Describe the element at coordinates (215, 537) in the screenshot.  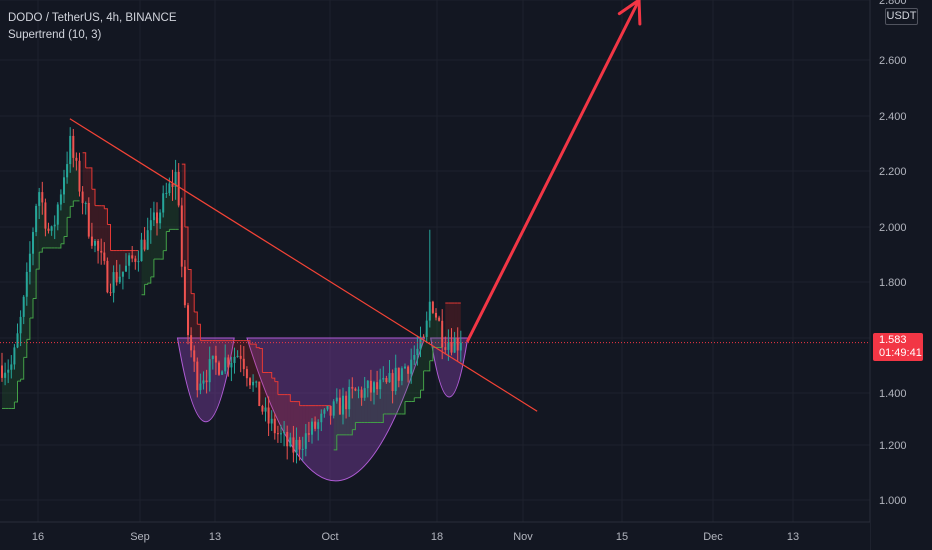
I see `time-tick-label: 13` at that location.